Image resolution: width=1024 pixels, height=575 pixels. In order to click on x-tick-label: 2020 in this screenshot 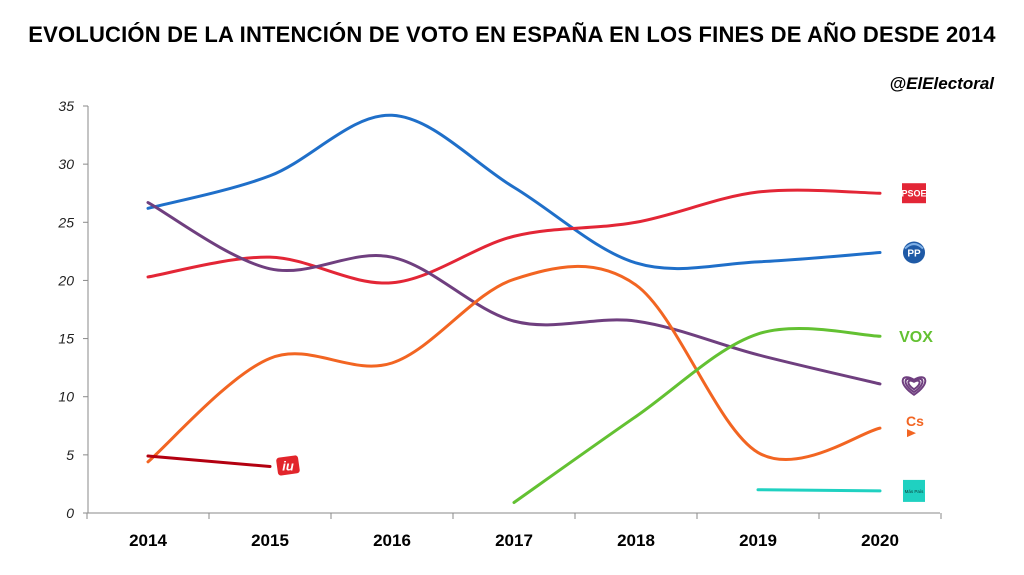, I will do `click(880, 540)`.